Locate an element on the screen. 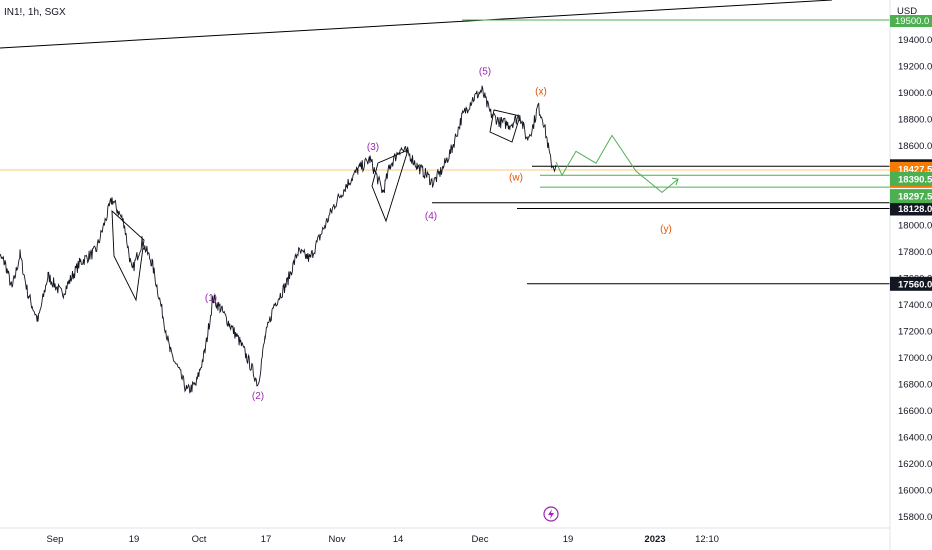 The width and height of the screenshot is (932, 550). wave-label: (y) is located at coordinates (666, 229).